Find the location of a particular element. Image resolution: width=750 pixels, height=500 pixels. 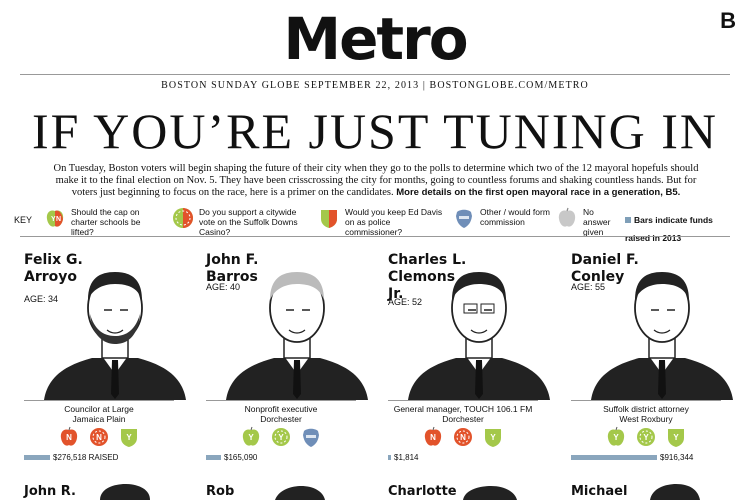

funds-raised: $276,518 RAISED is located at coordinates (71, 457).